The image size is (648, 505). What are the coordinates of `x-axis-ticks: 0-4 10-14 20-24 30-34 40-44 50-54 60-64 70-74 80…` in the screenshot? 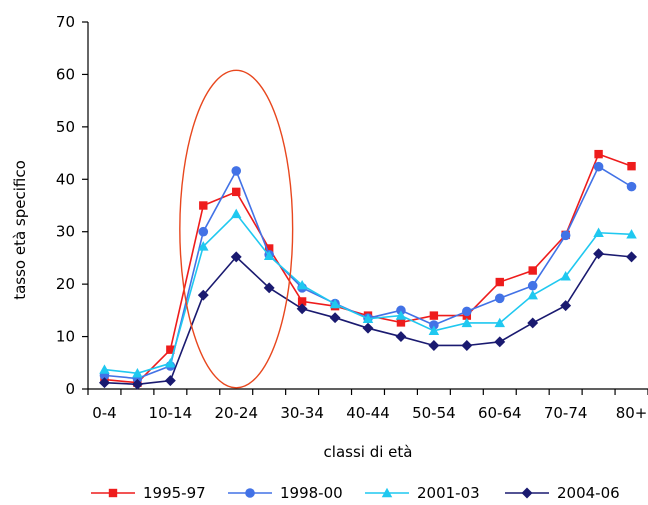 It's located at (367, 405).